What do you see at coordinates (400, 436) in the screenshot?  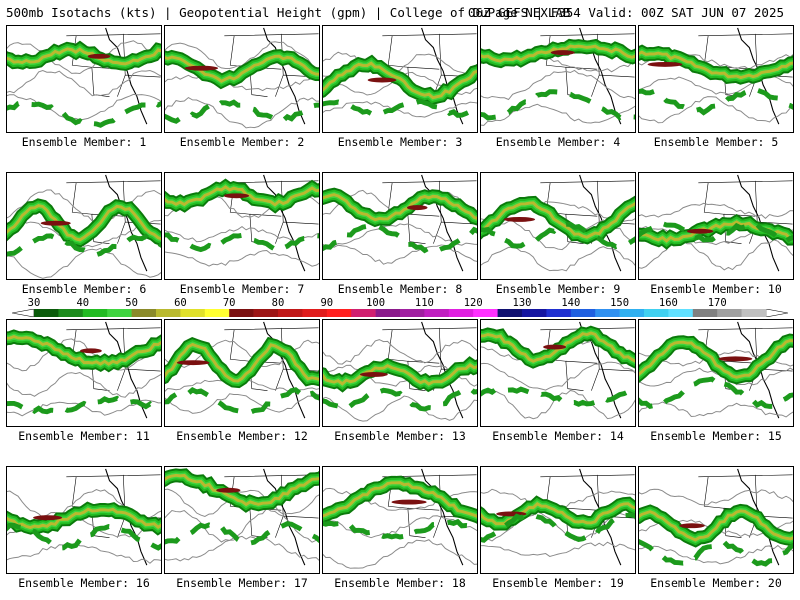 I see `member-label: Ensemble Member: 13` at bounding box center [400, 436].